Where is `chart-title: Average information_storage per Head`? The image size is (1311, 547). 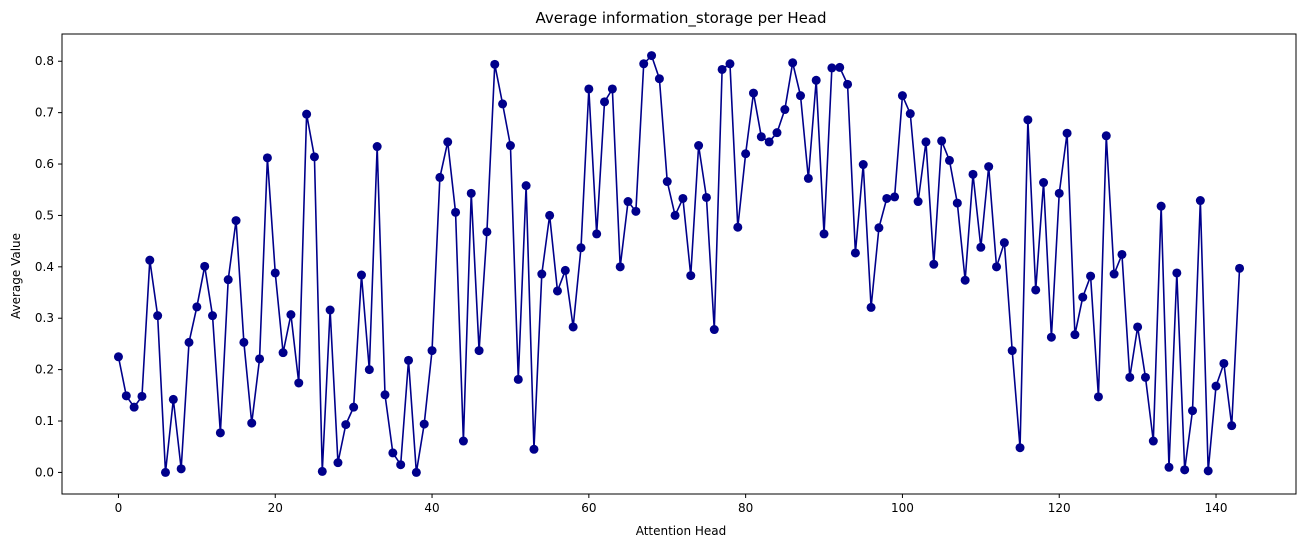
chart-title: Average information_storage per Head is located at coordinates (680, 18).